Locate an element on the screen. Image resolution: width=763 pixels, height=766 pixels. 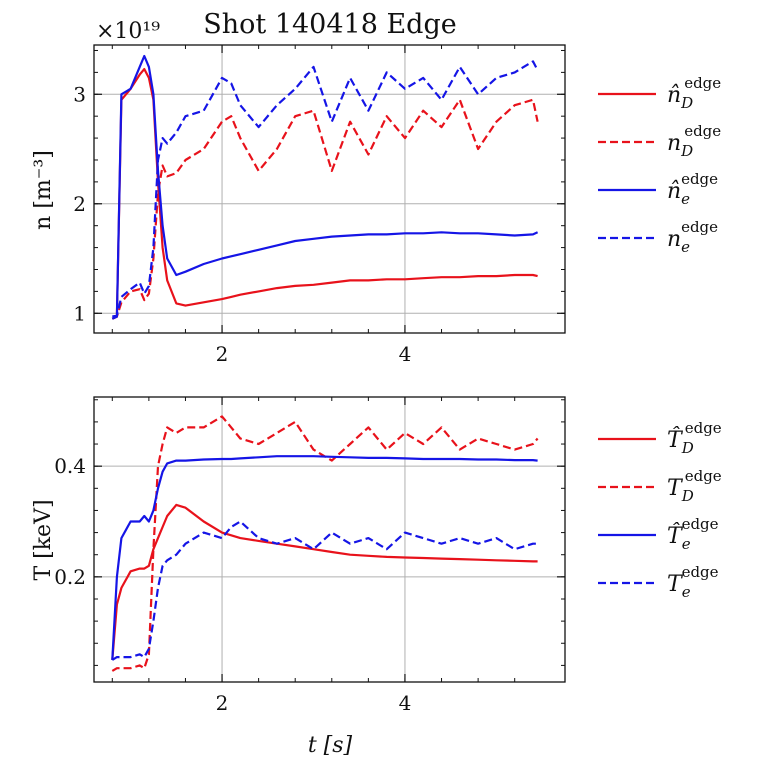
density-legend-label-3: needge is located at coordinates (692, 237).